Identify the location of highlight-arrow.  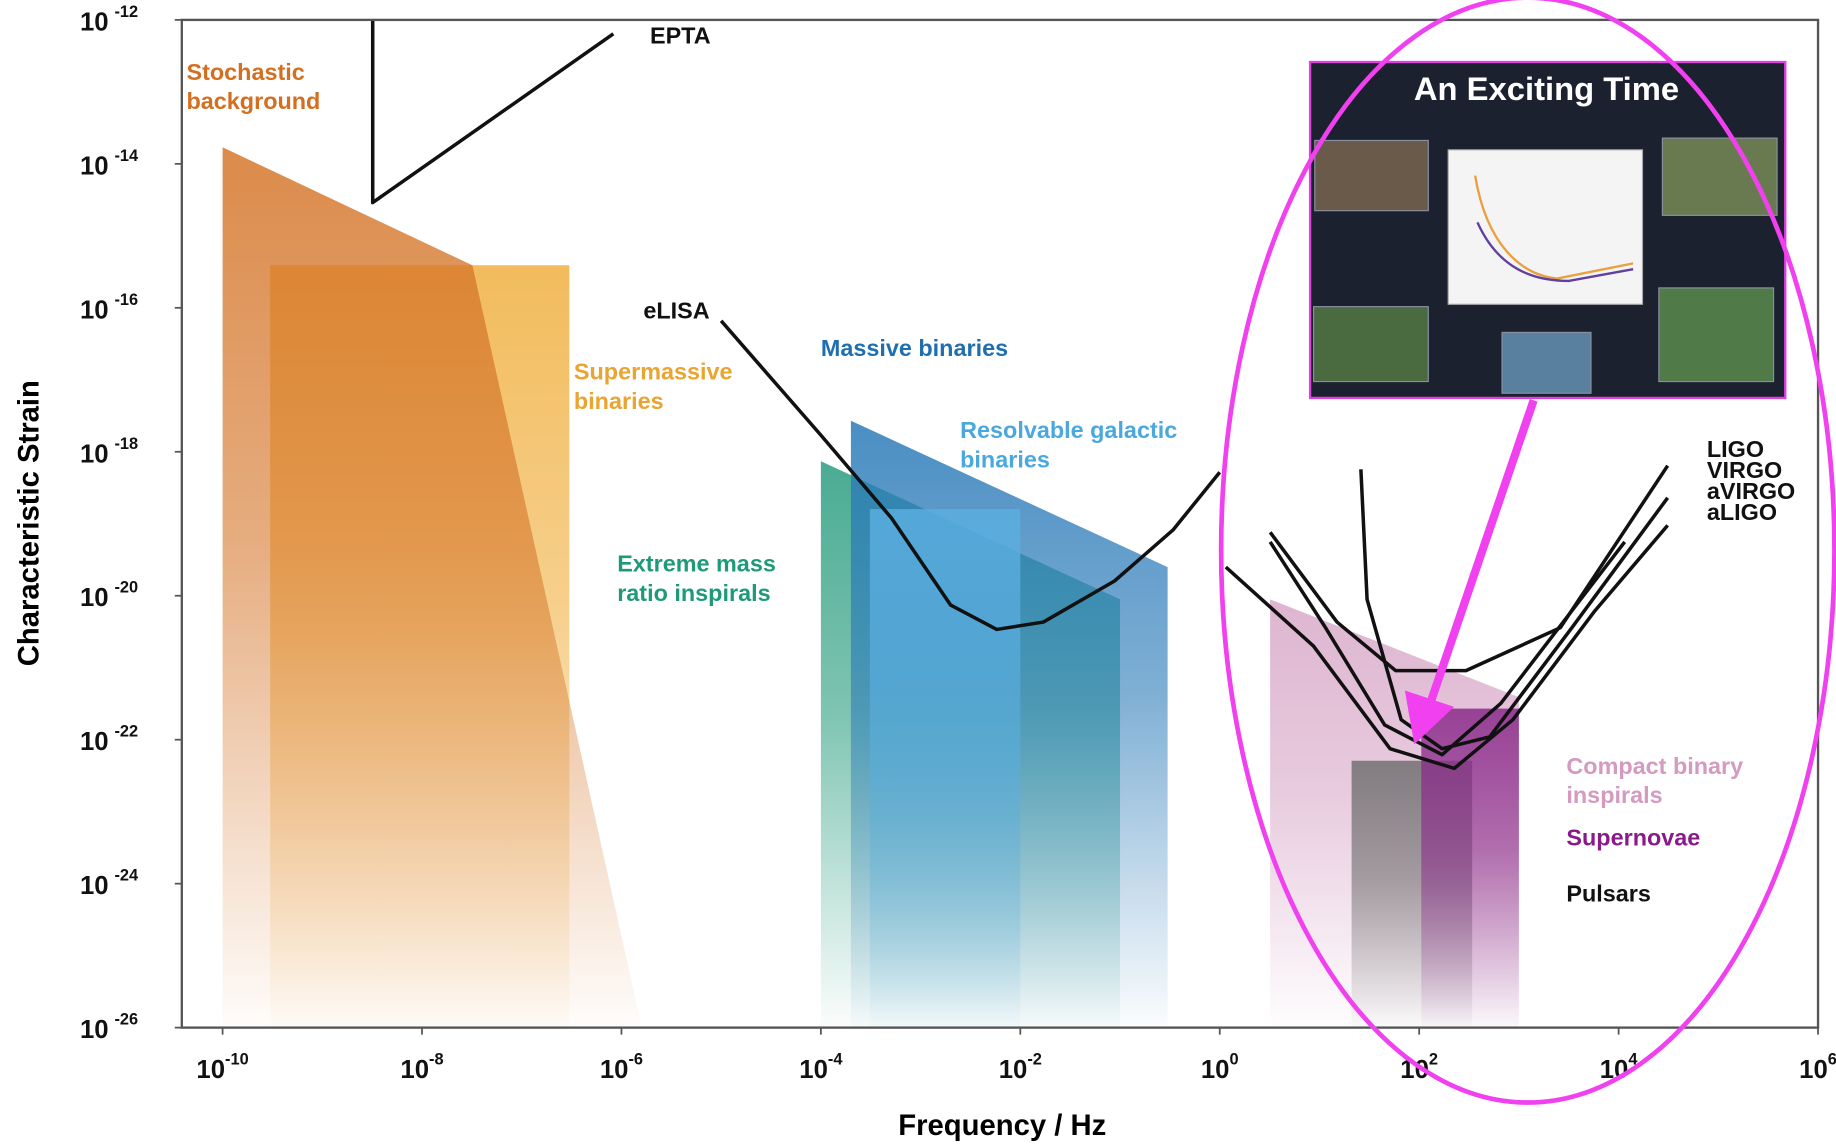
(1482, 551).